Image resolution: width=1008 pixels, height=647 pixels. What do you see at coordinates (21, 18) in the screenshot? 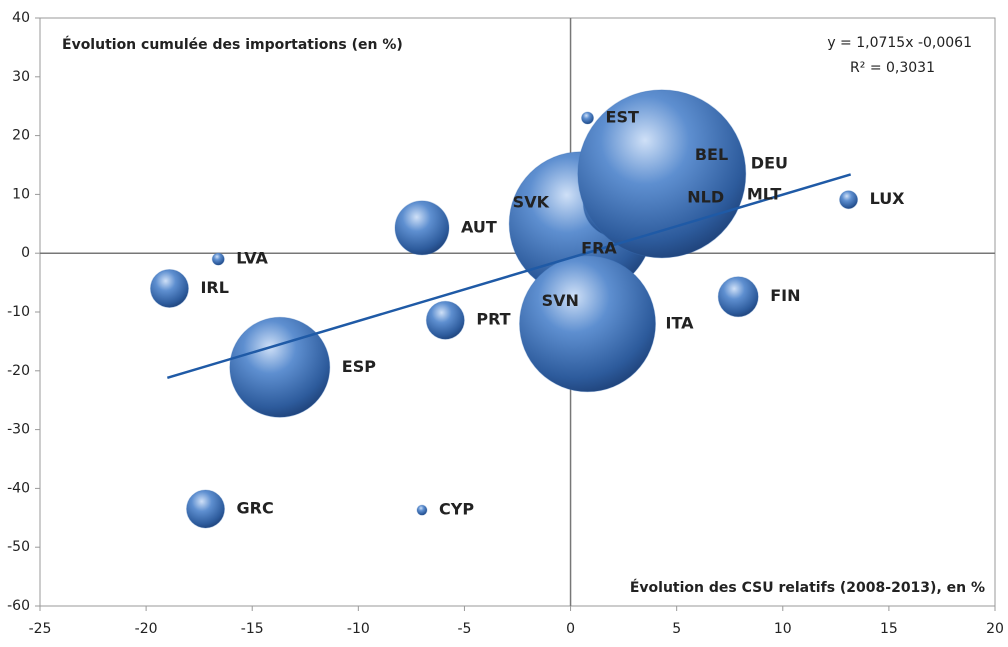
I see `y-tick-label: 40` at bounding box center [21, 18].